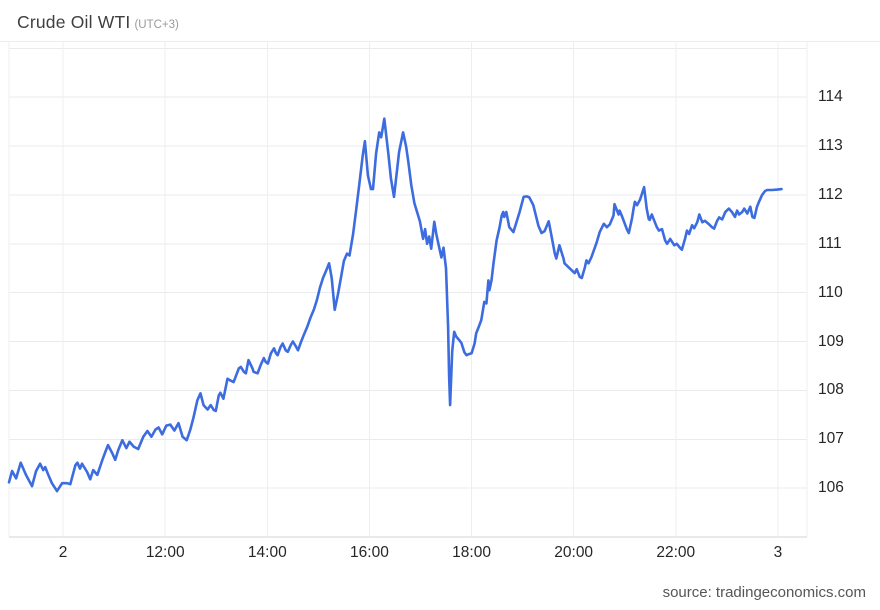 This screenshot has width=880, height=610. What do you see at coordinates (830, 146) in the screenshot?
I see `y-axis-tick-label: 113` at bounding box center [830, 146].